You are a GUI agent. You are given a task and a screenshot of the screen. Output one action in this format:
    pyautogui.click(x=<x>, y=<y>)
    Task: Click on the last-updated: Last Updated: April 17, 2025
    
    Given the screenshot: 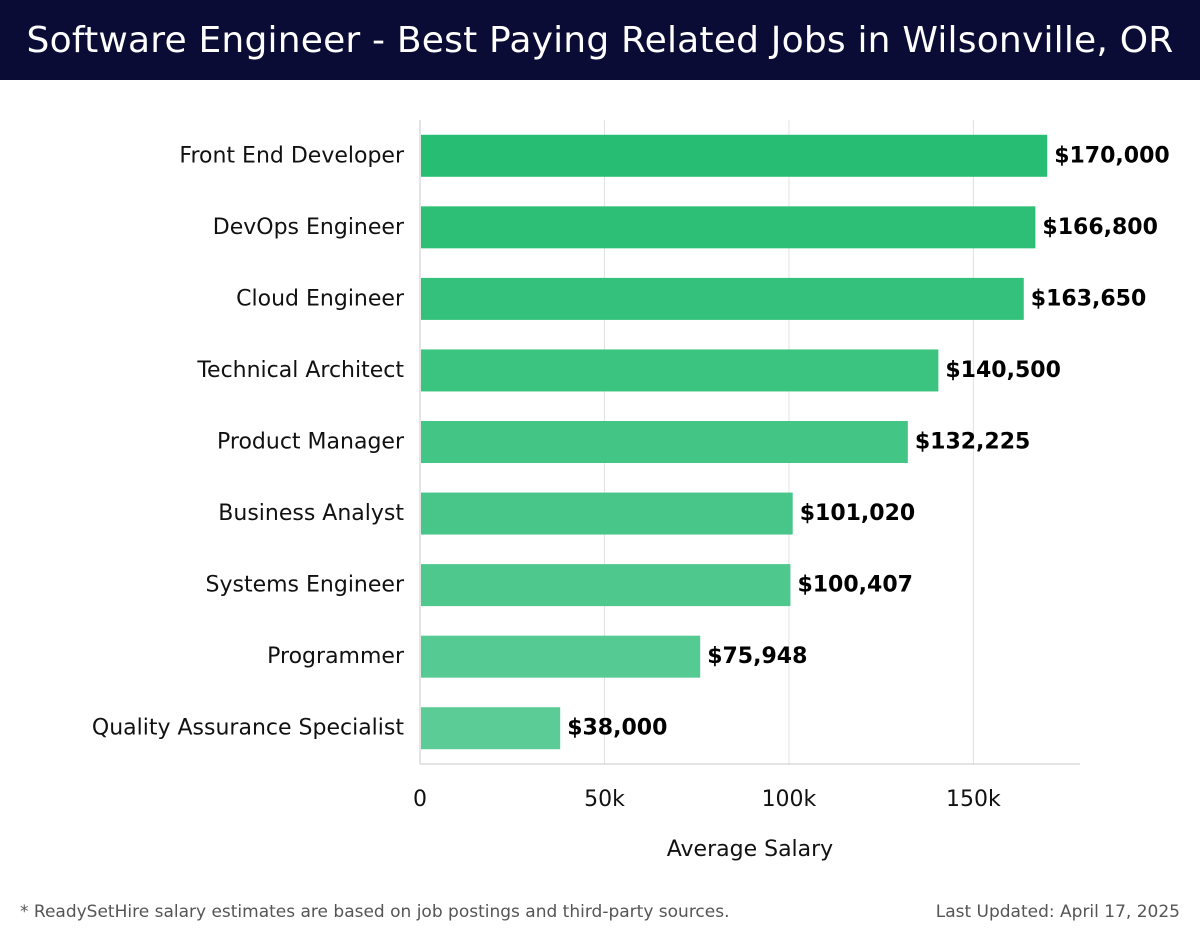 What is the action you would take?
    pyautogui.click(x=1057, y=912)
    